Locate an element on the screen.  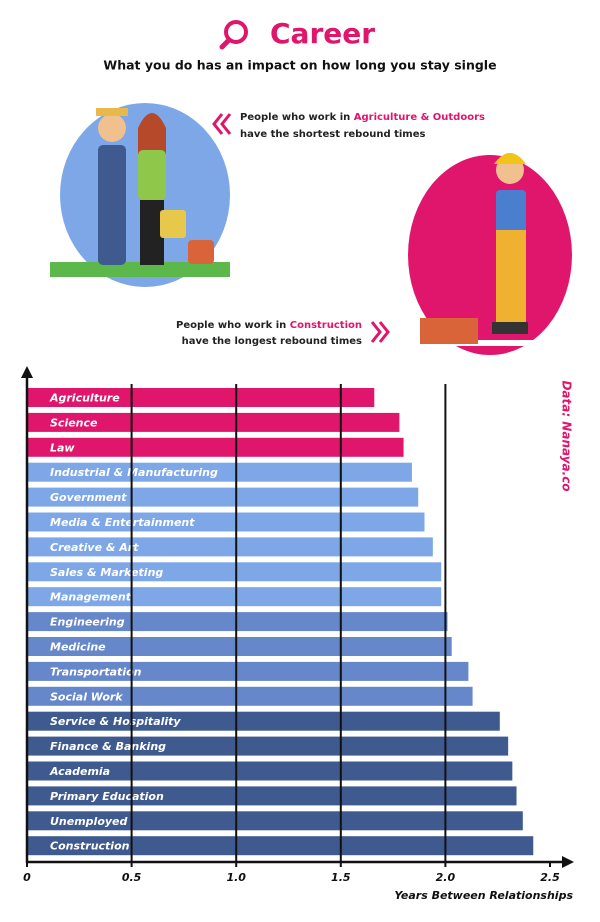
x-tick-label: 0 is located at coordinates (27, 877).